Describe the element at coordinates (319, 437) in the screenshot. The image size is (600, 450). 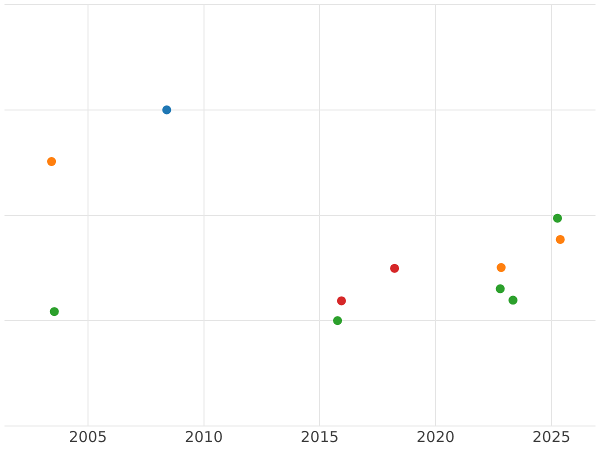
I see `x-tick-label: 2015` at that location.